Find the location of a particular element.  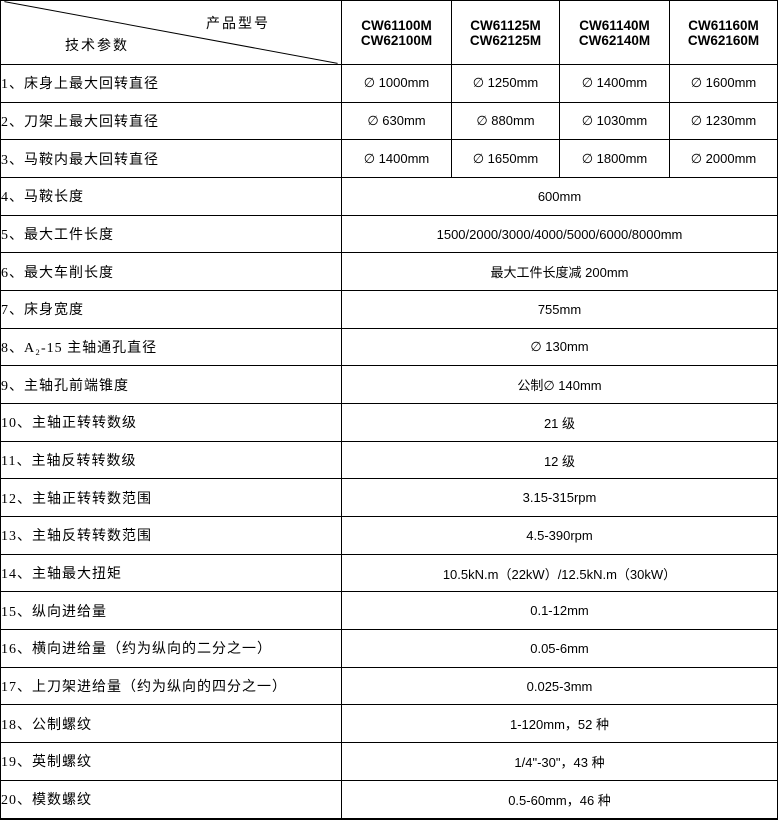

model-column-header: CW61140M CW62140M is located at coordinates (614, 32).